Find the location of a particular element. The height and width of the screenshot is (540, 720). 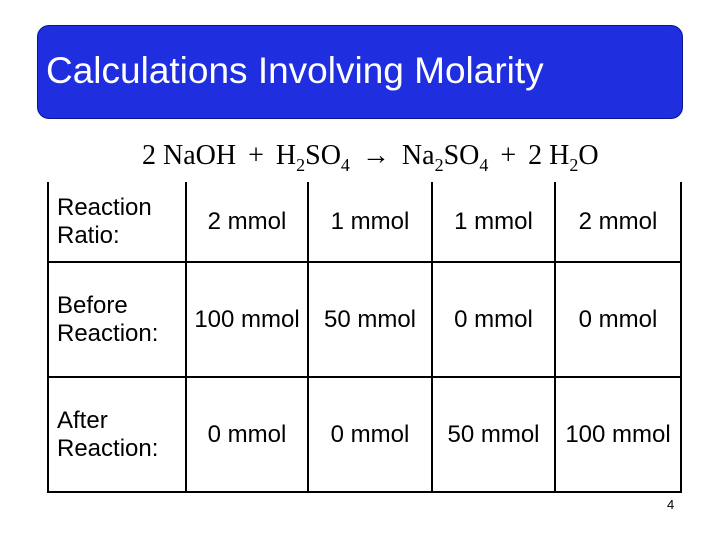

equation-text: 2 NaOH + H2SO4 → Na2SO4 +2 H2O is located at coordinates (370, 157).